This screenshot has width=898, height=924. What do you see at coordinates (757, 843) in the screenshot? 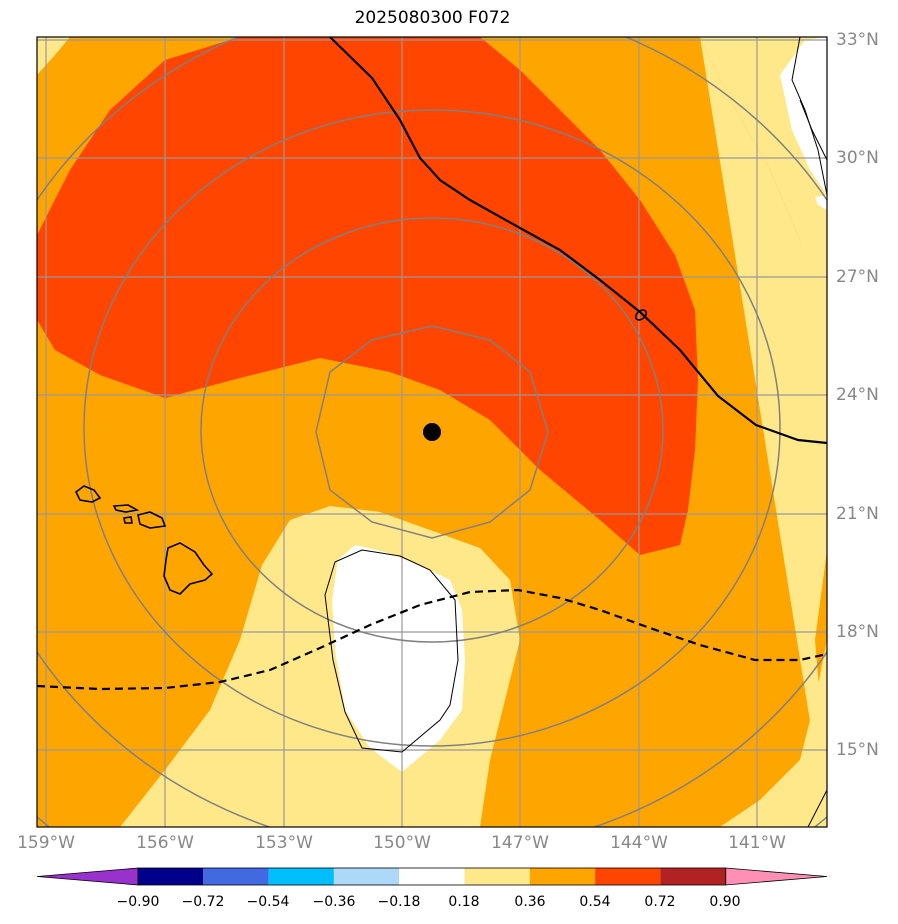
I see `lon-tick-141w: 141°W` at bounding box center [757, 843].